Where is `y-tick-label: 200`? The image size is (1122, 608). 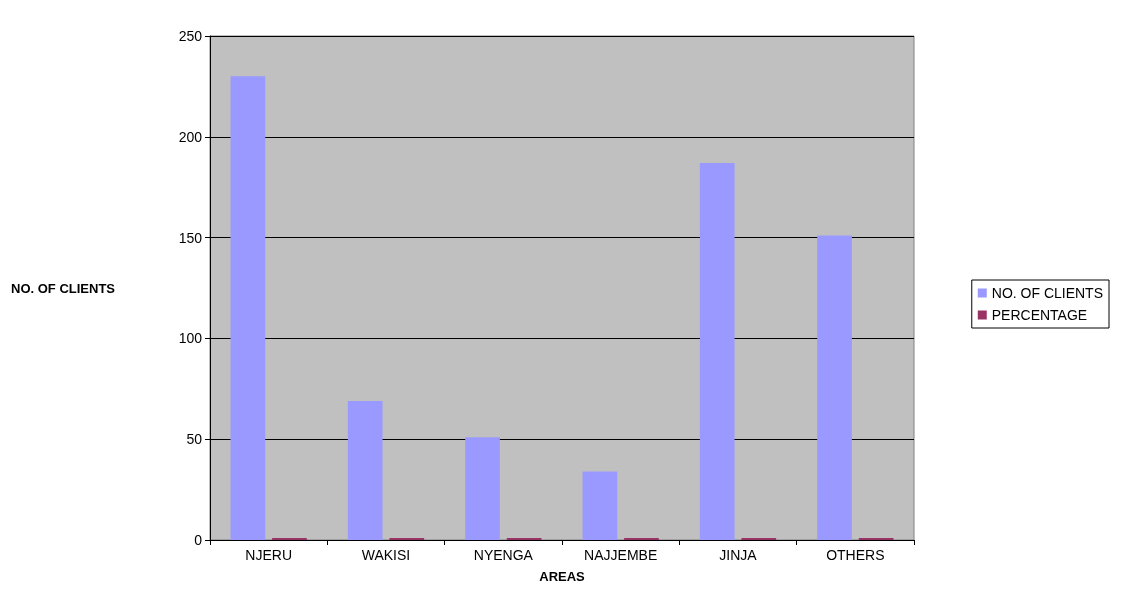
y-tick-label: 200 is located at coordinates (190, 136).